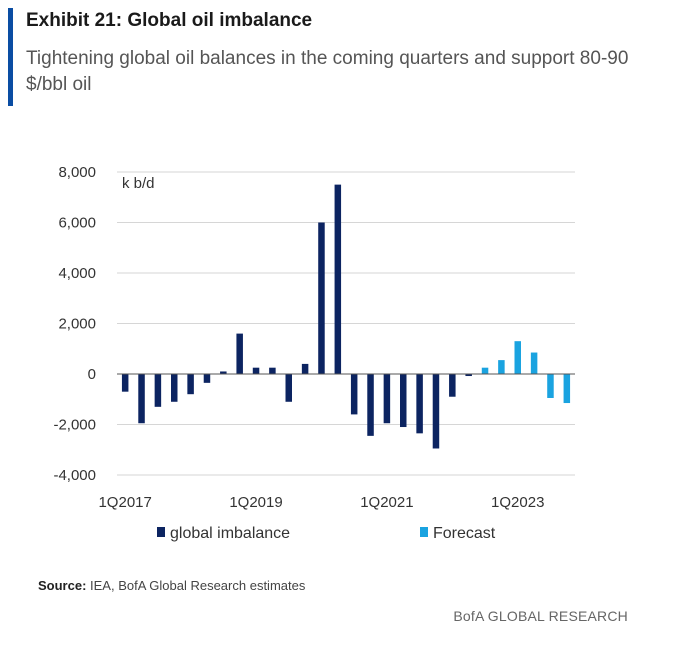  I want to click on bar-3Q2020, so click(354, 394).